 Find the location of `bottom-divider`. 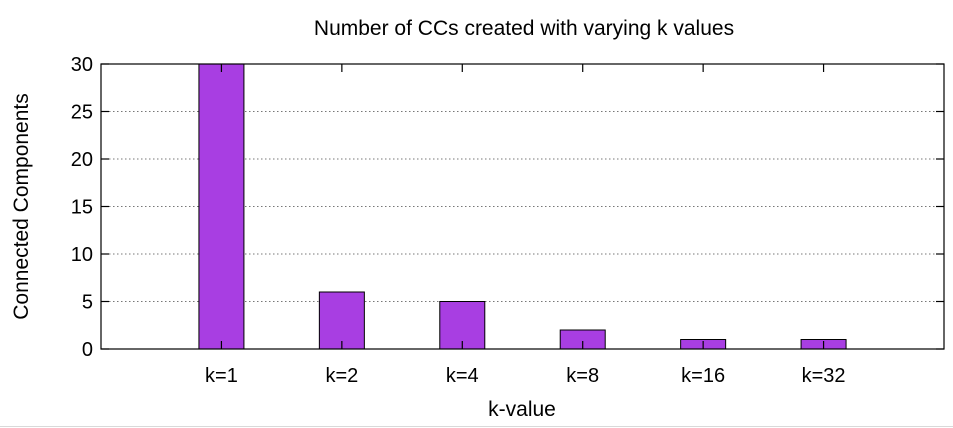

bottom-divider is located at coordinates (476, 426).